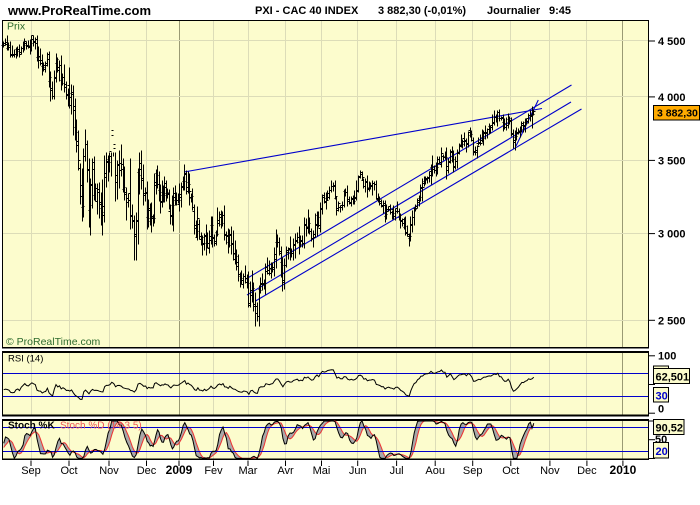  I want to click on svg-text: 3 000, so click(672, 235).